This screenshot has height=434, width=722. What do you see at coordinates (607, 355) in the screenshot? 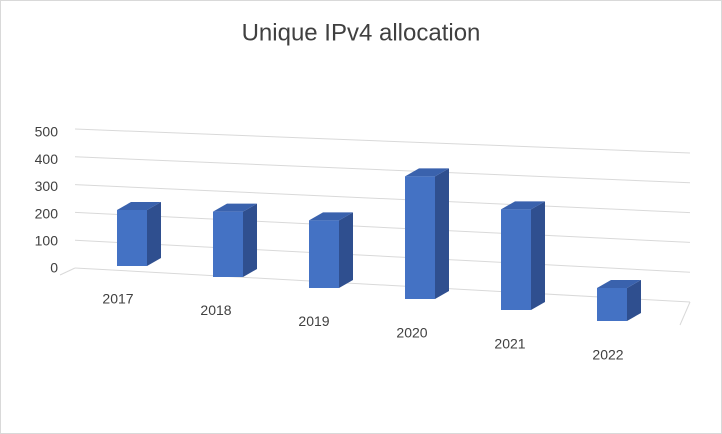
I see `x-tick-label: 2022` at bounding box center [607, 355].